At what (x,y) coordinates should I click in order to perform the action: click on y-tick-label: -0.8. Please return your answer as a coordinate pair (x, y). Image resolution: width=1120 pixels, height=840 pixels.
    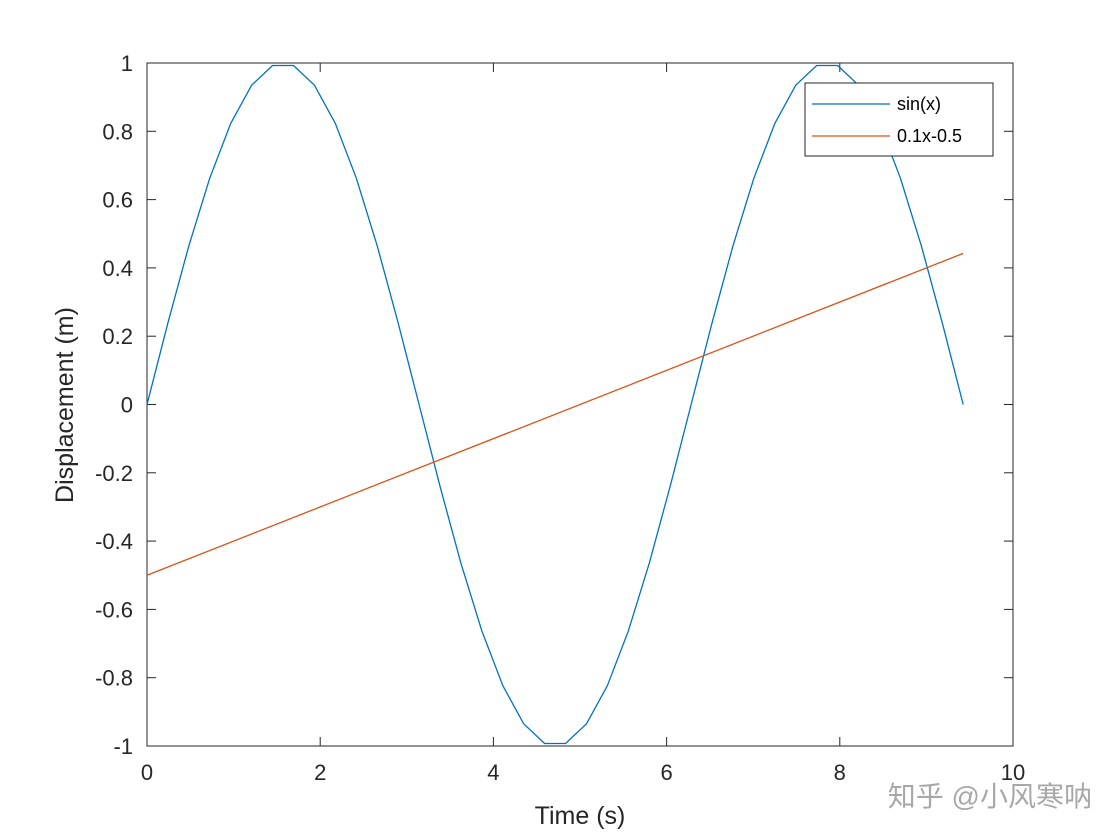
    Looking at the image, I should click on (114, 678).